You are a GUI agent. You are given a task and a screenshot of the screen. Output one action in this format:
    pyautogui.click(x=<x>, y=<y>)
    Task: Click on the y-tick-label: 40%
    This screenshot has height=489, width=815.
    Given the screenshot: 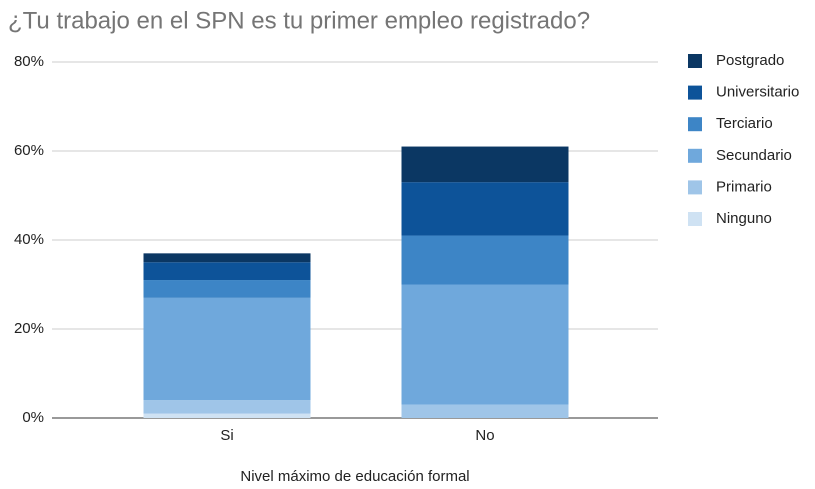 What is the action you would take?
    pyautogui.click(x=29, y=239)
    